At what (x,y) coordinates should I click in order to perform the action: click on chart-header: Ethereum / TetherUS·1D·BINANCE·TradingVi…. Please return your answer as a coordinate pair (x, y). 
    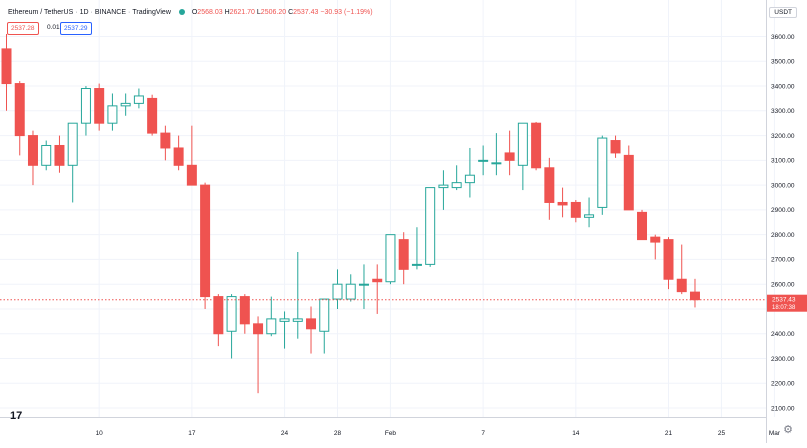
    Looking at the image, I should click on (190, 12).